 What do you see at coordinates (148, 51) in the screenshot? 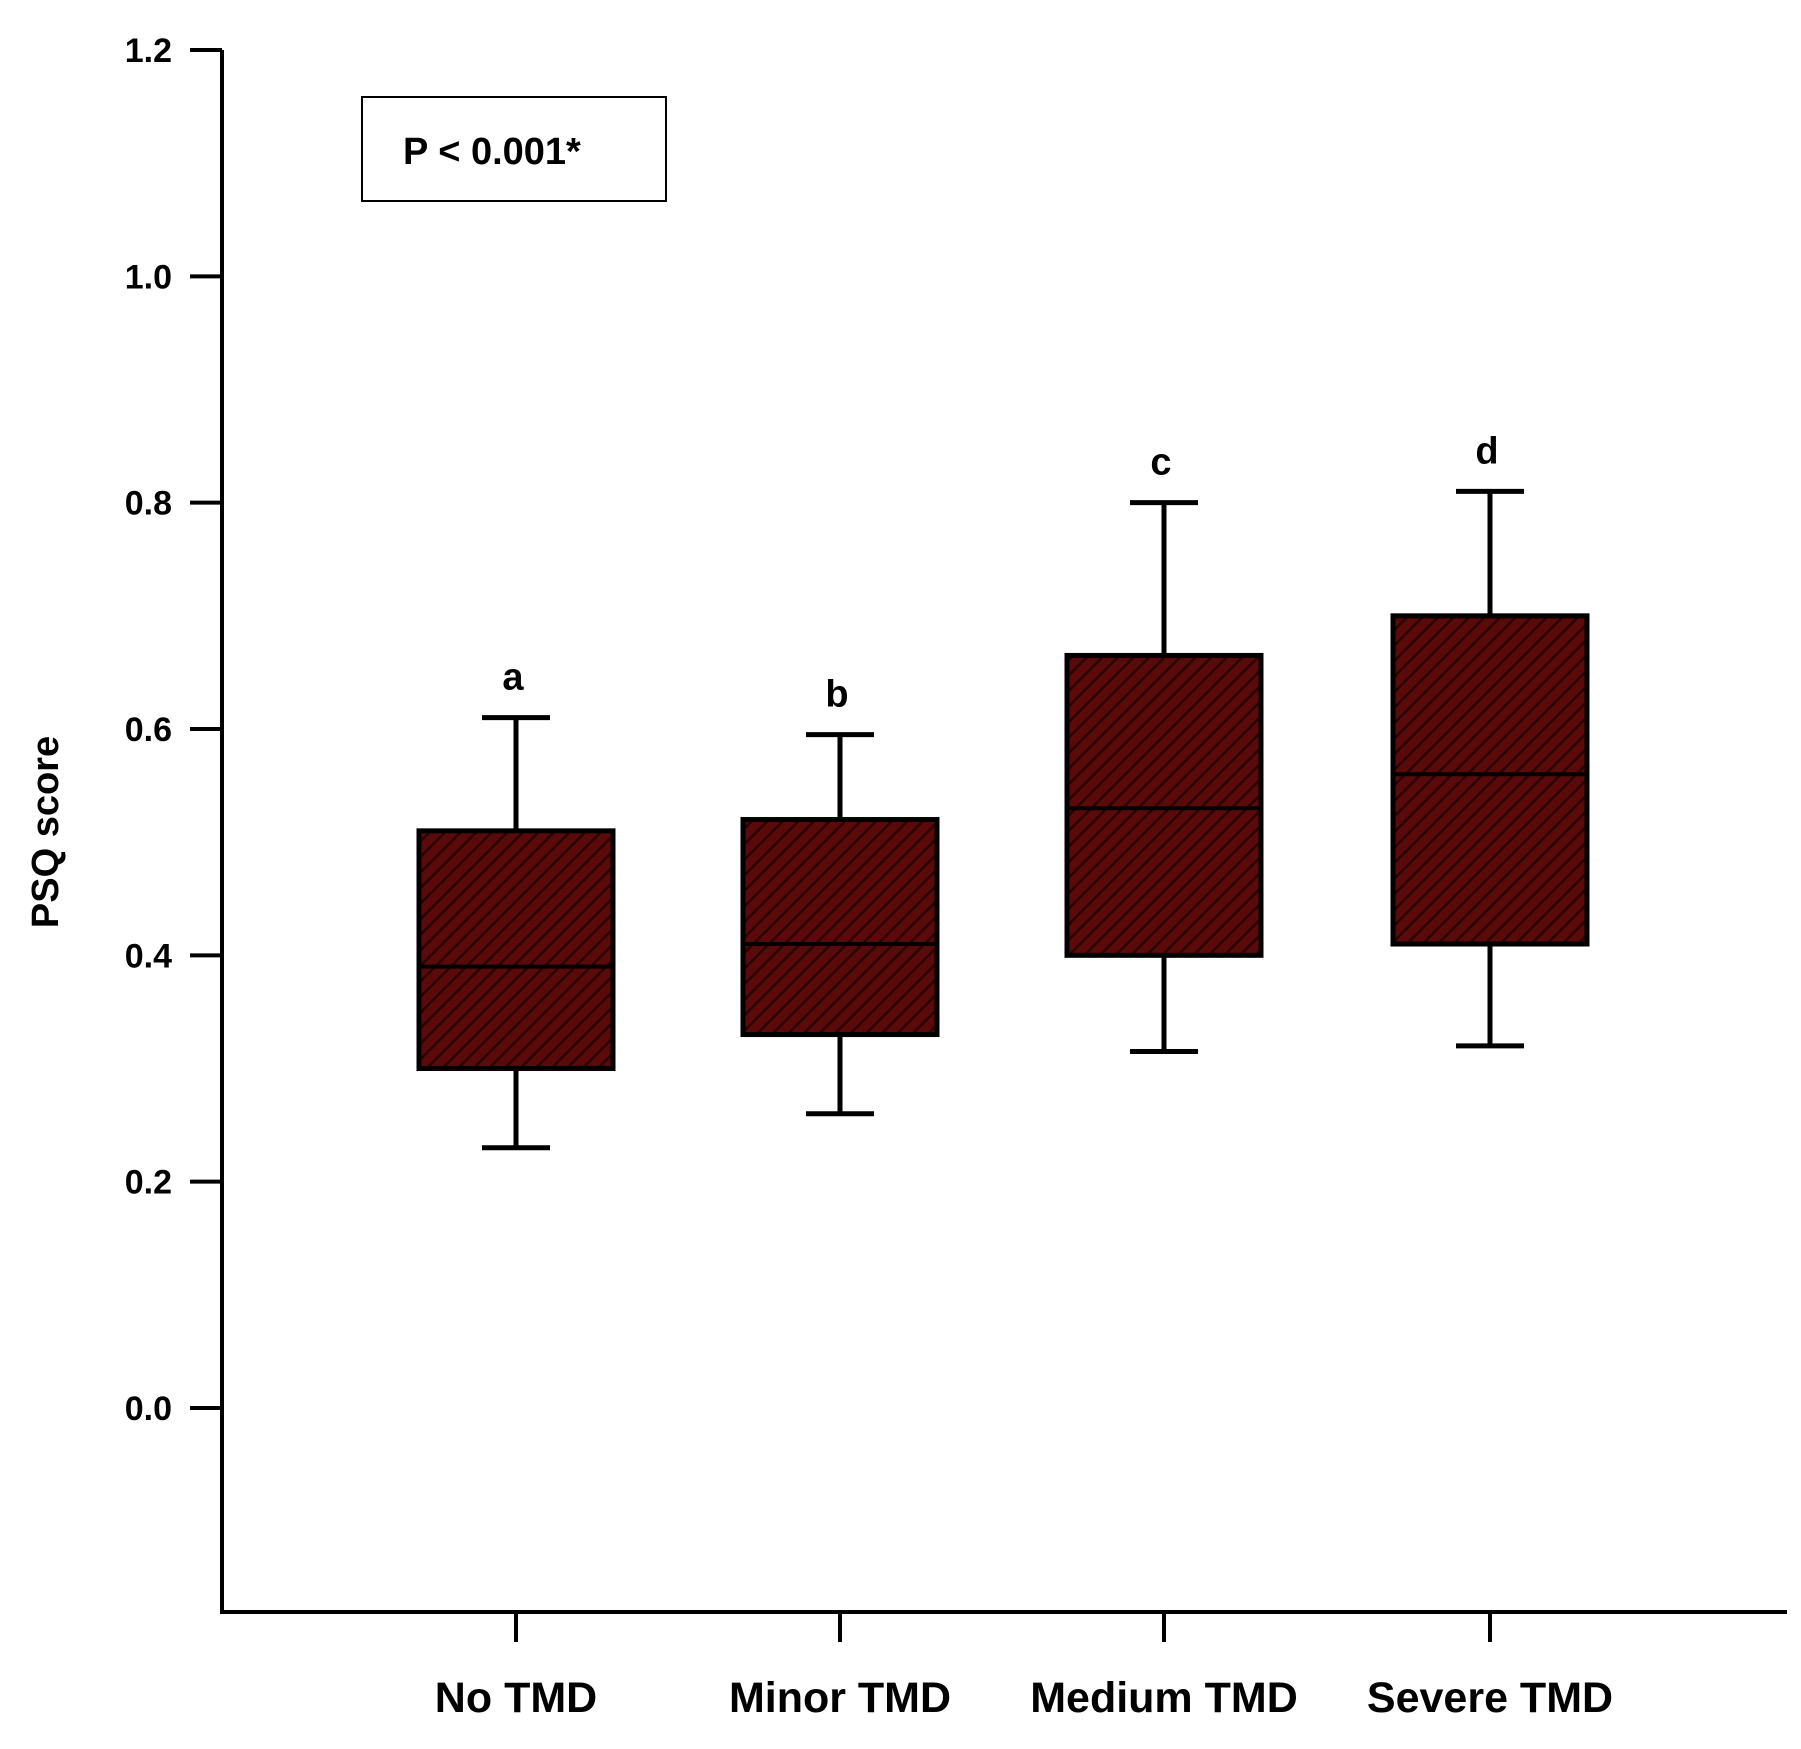
I see `y-tick-label: 1.2` at bounding box center [148, 51].